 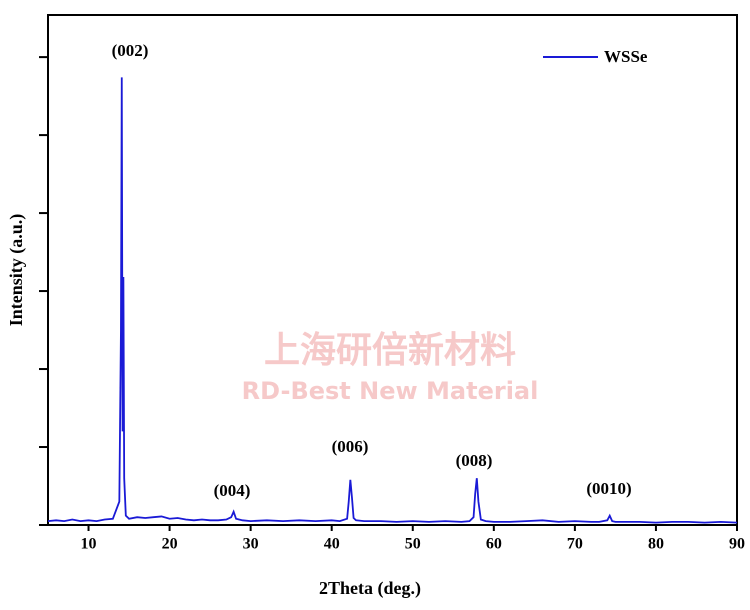 What do you see at coordinates (251, 544) in the screenshot?
I see `x-tick-label: 30` at bounding box center [251, 544].